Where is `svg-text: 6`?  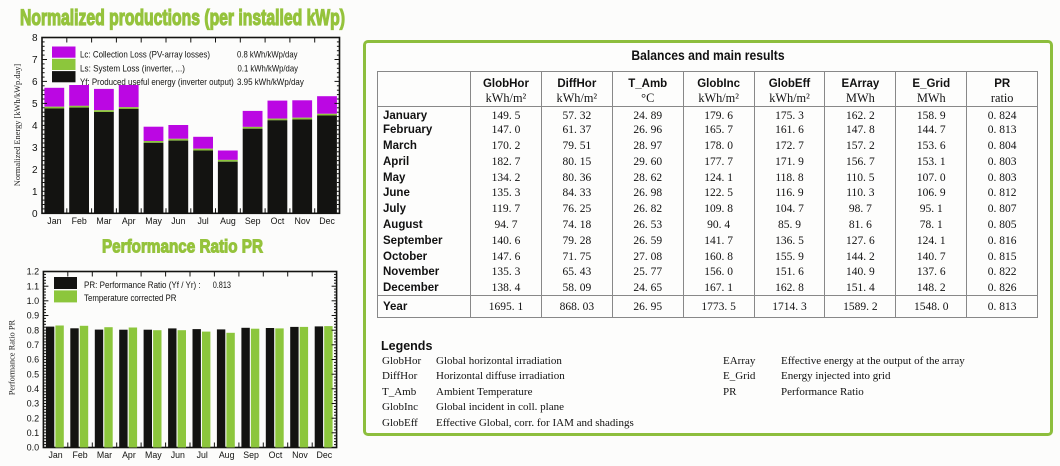 svg-text: 6 is located at coordinates (35, 82).